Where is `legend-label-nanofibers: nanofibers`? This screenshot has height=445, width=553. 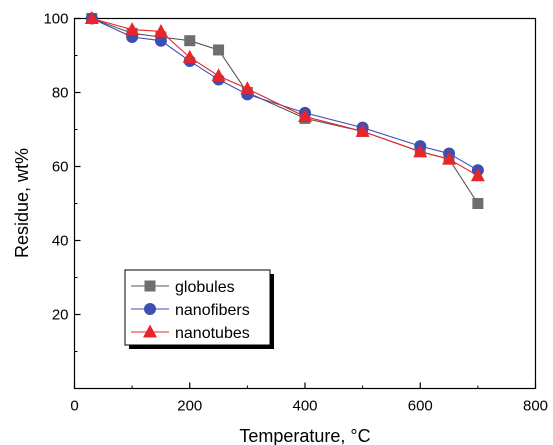 legend-label-nanofibers: nanofibers is located at coordinates (212, 310).